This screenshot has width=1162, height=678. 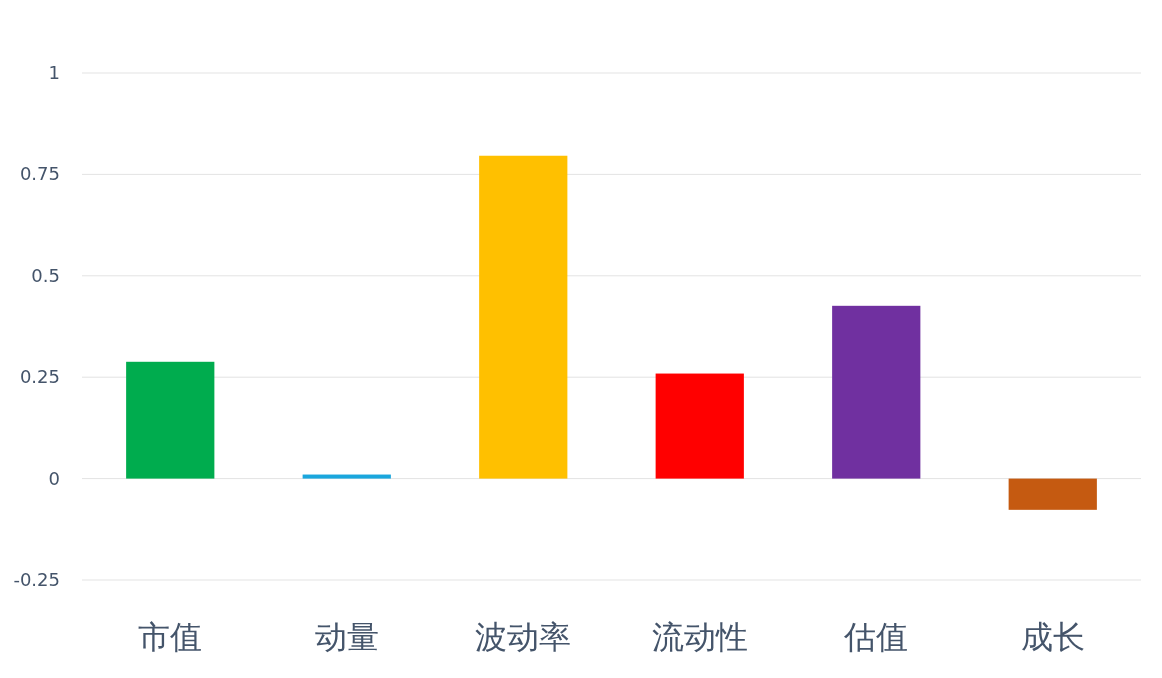 What do you see at coordinates (170, 637) in the screenshot?
I see `x-tick-label: 市值` at bounding box center [170, 637].